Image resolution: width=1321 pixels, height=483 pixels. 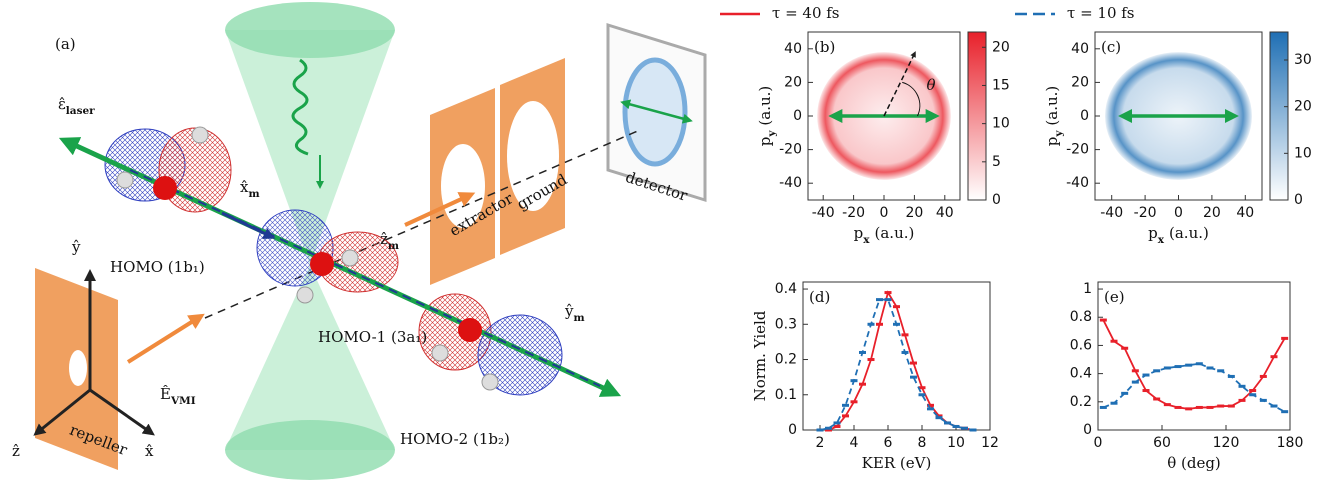 I want to click on y-axis-label-part: (a.u.), so click(x=765, y=106).